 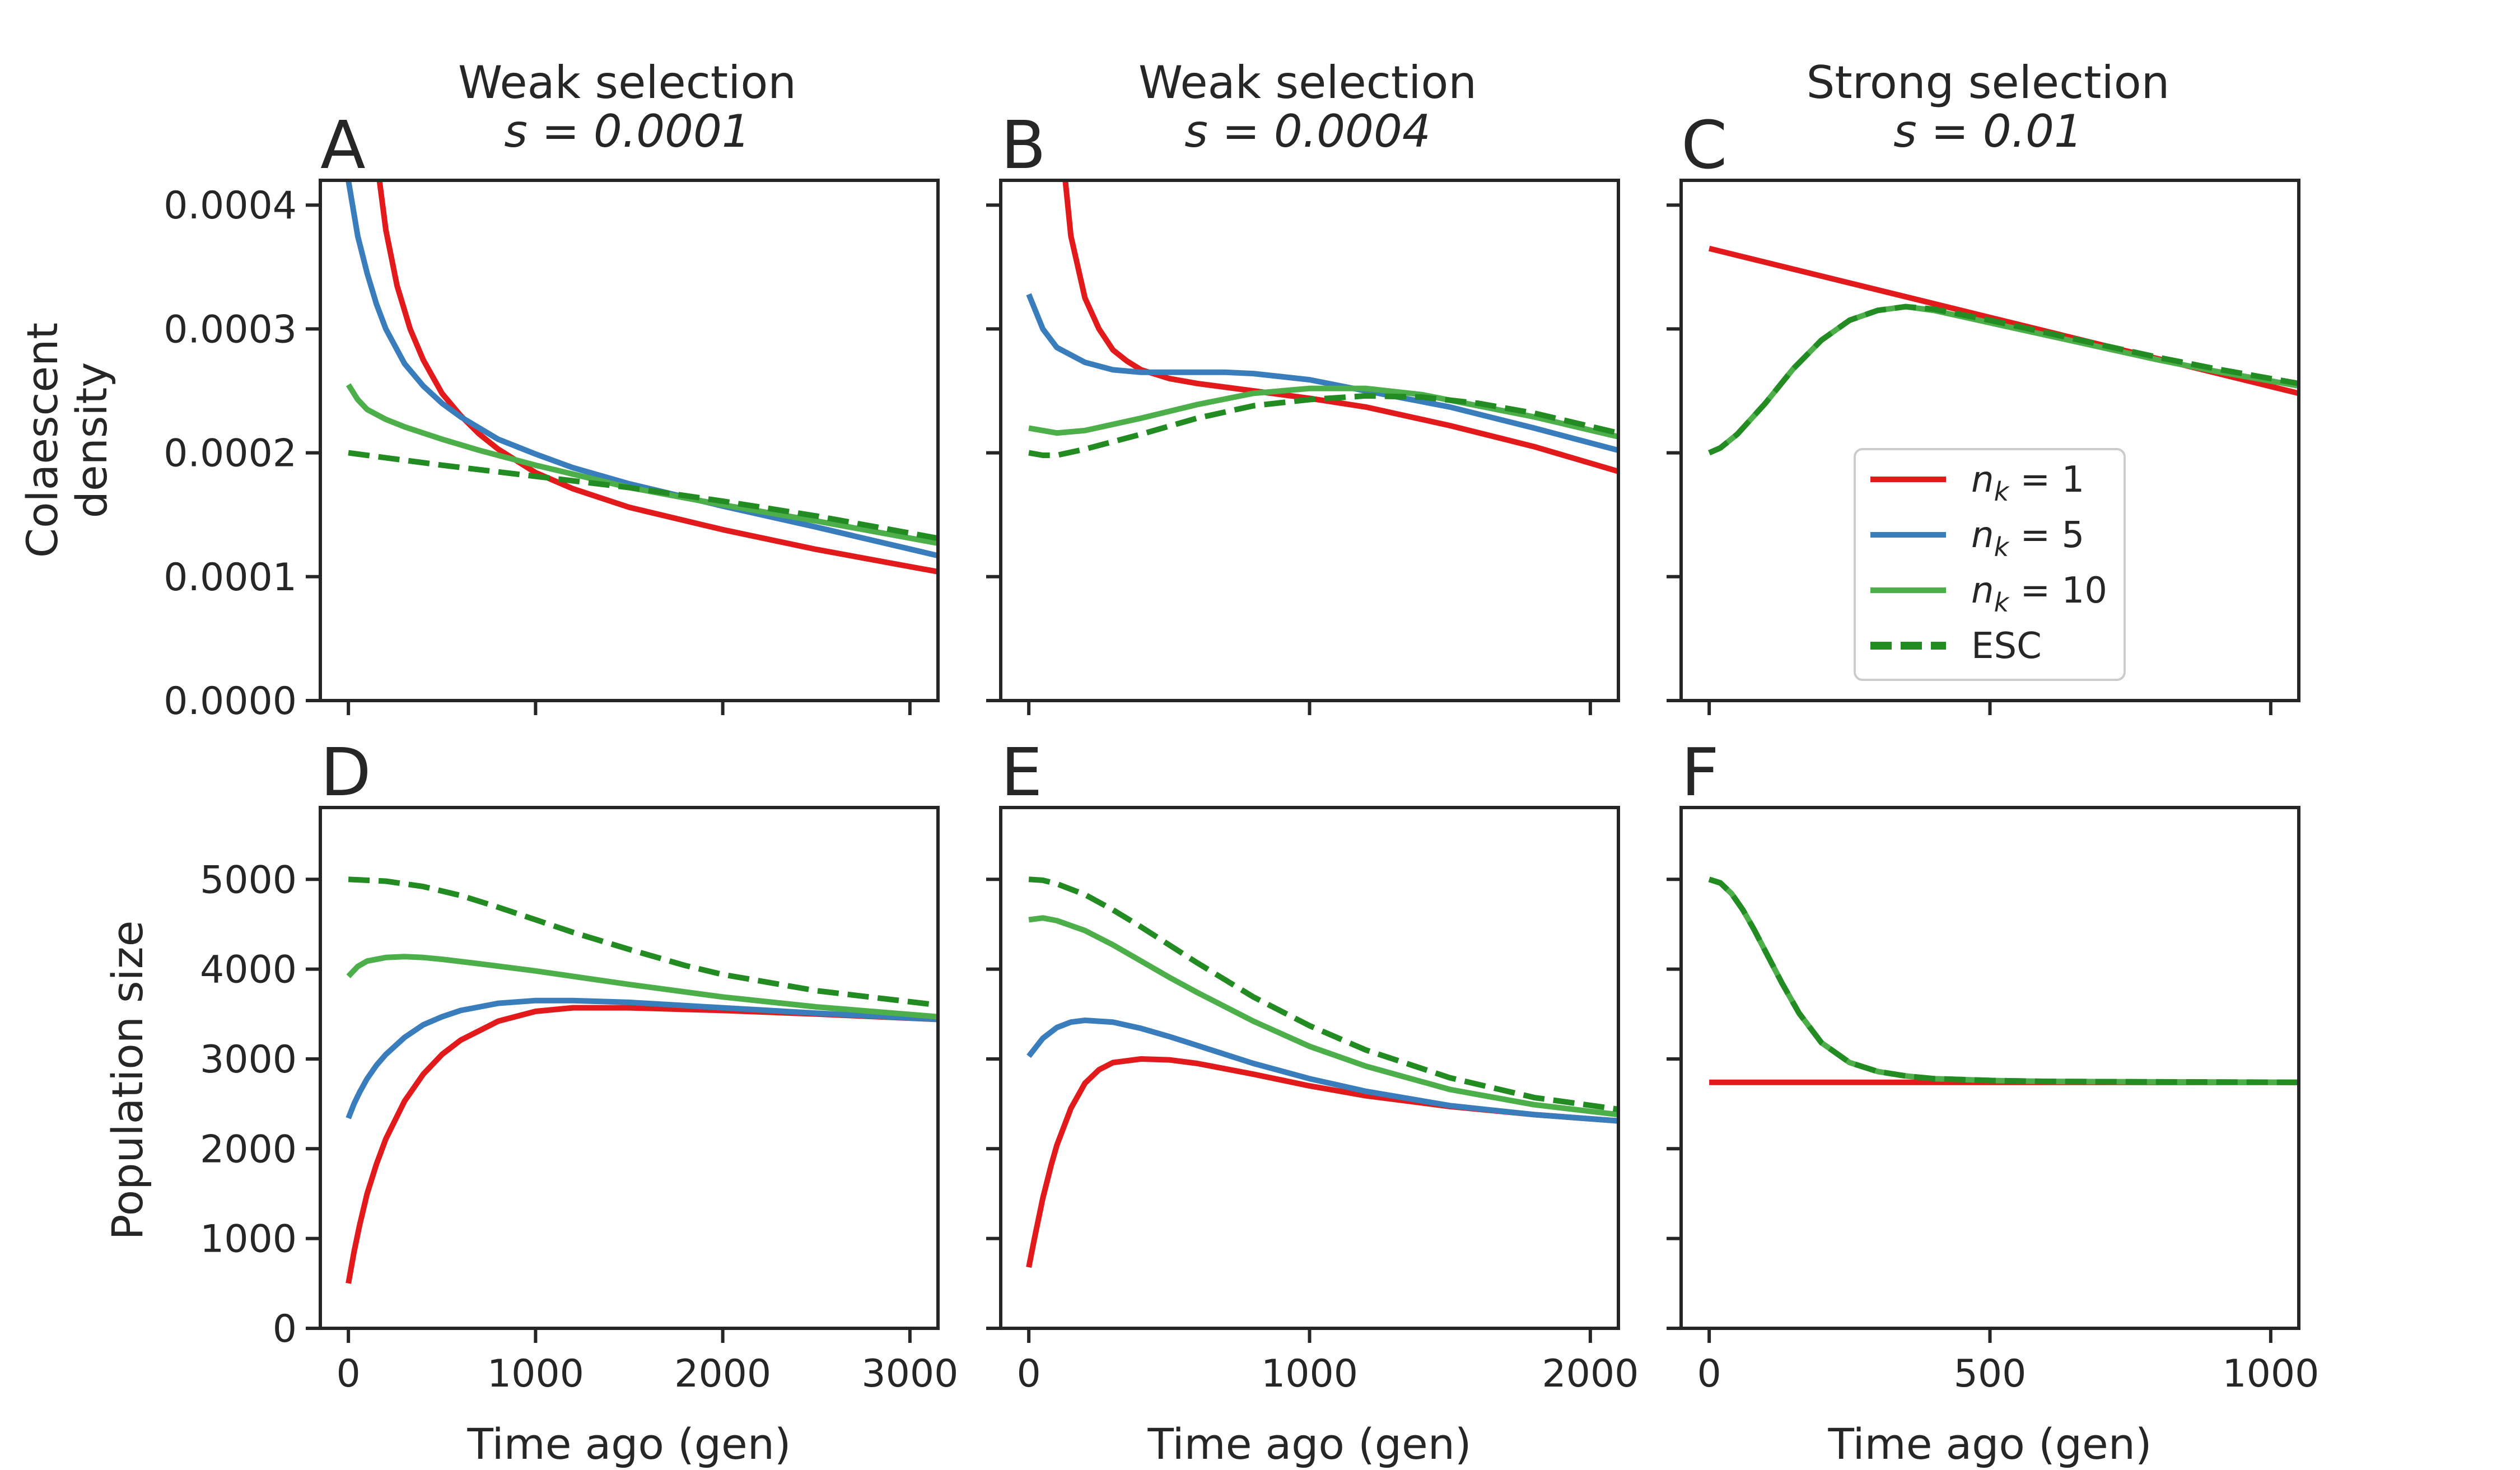 I want to click on legend-label-esc: ESC, so click(x=2007, y=647).